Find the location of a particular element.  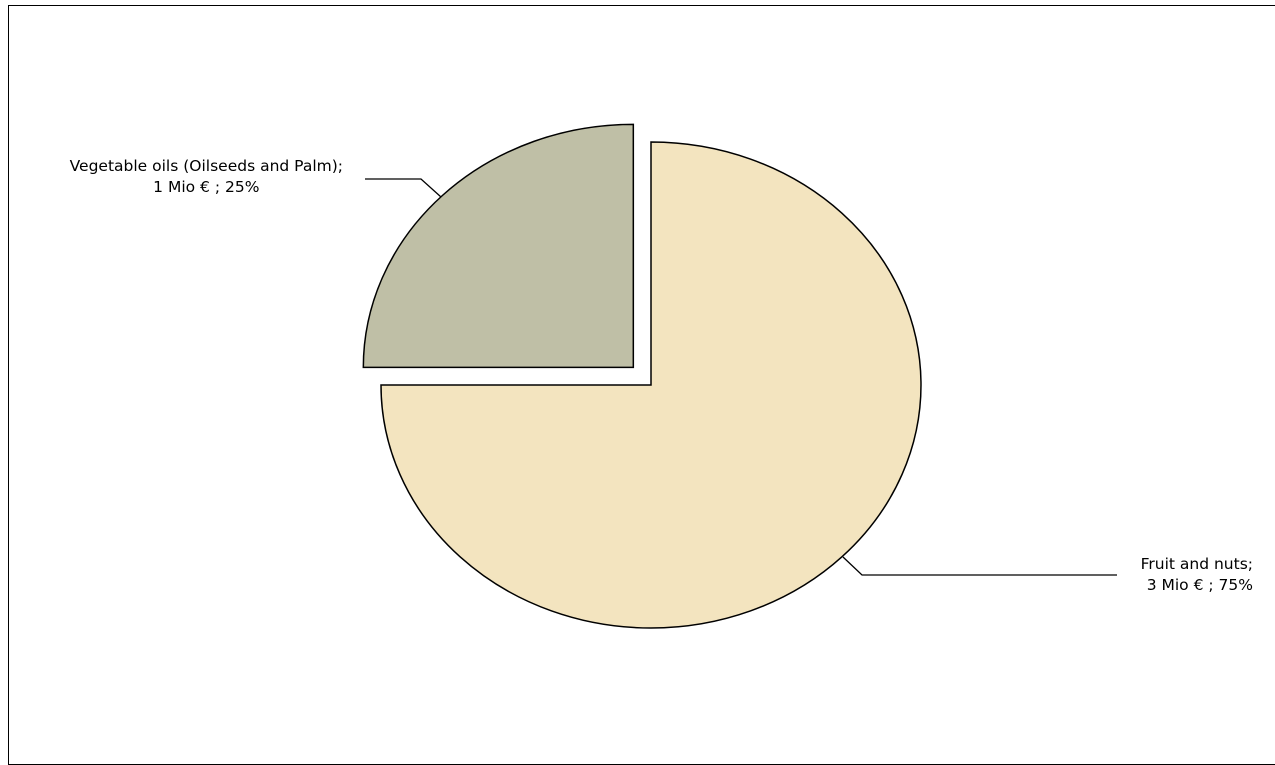

data-label-fruit-and-nuts: Fruit and nuts; 3 Mio € ; 75% is located at coordinates (1197, 575).